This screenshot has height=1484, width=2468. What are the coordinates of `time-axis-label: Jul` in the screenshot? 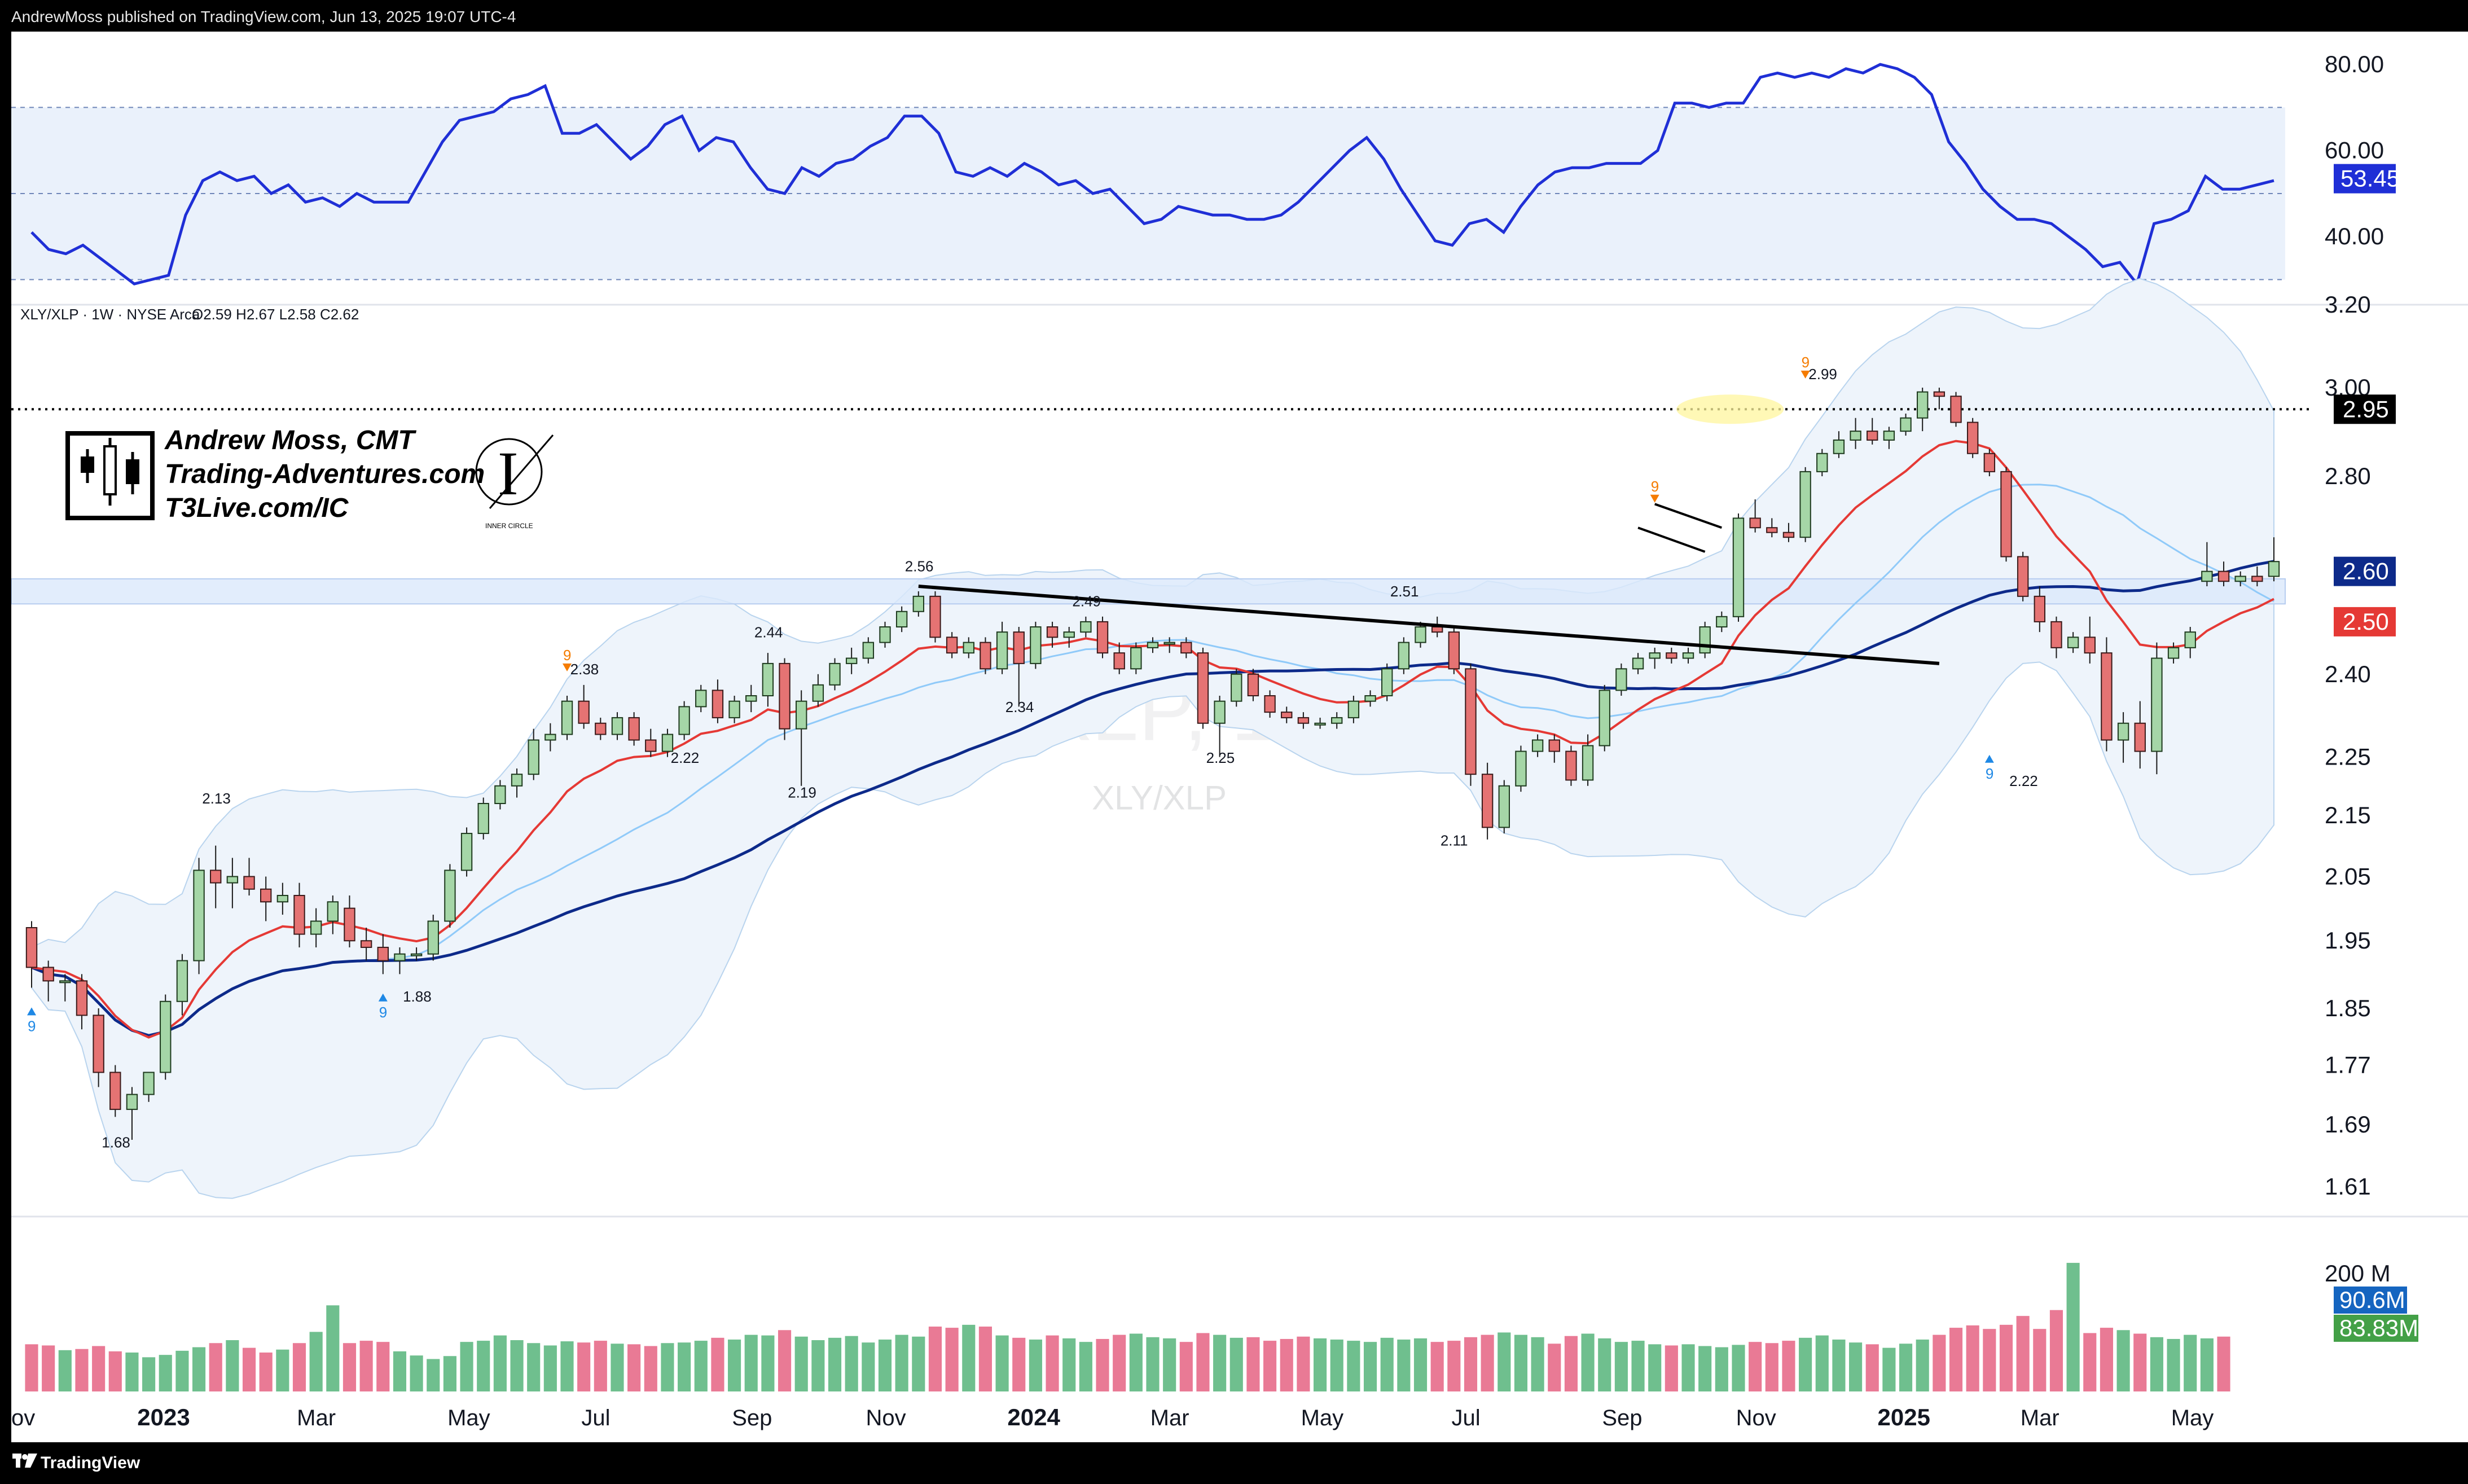 It's located at (595, 1418).